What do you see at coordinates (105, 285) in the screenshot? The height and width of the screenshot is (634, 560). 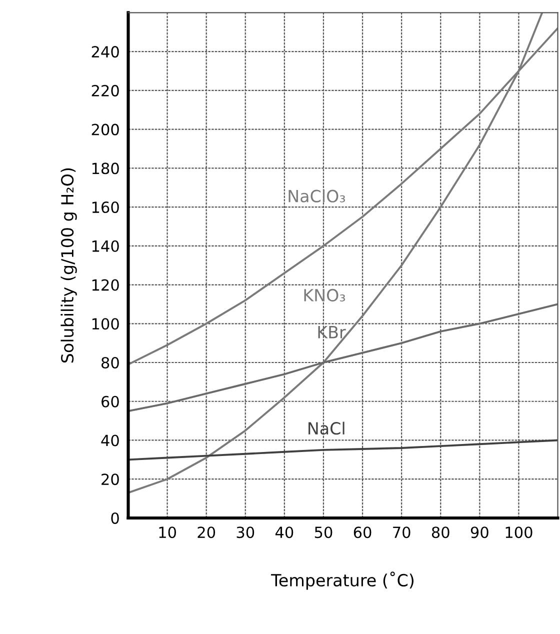 I see `y-tick-label: 120` at bounding box center [105, 285].